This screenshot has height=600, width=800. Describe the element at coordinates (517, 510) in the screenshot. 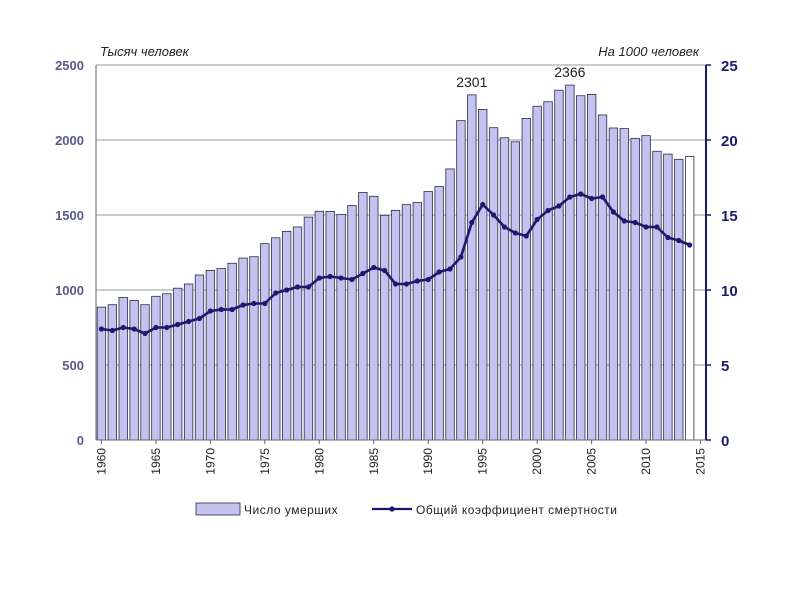

I see `legend-label-line: Общий коэффициент смертности` at that location.